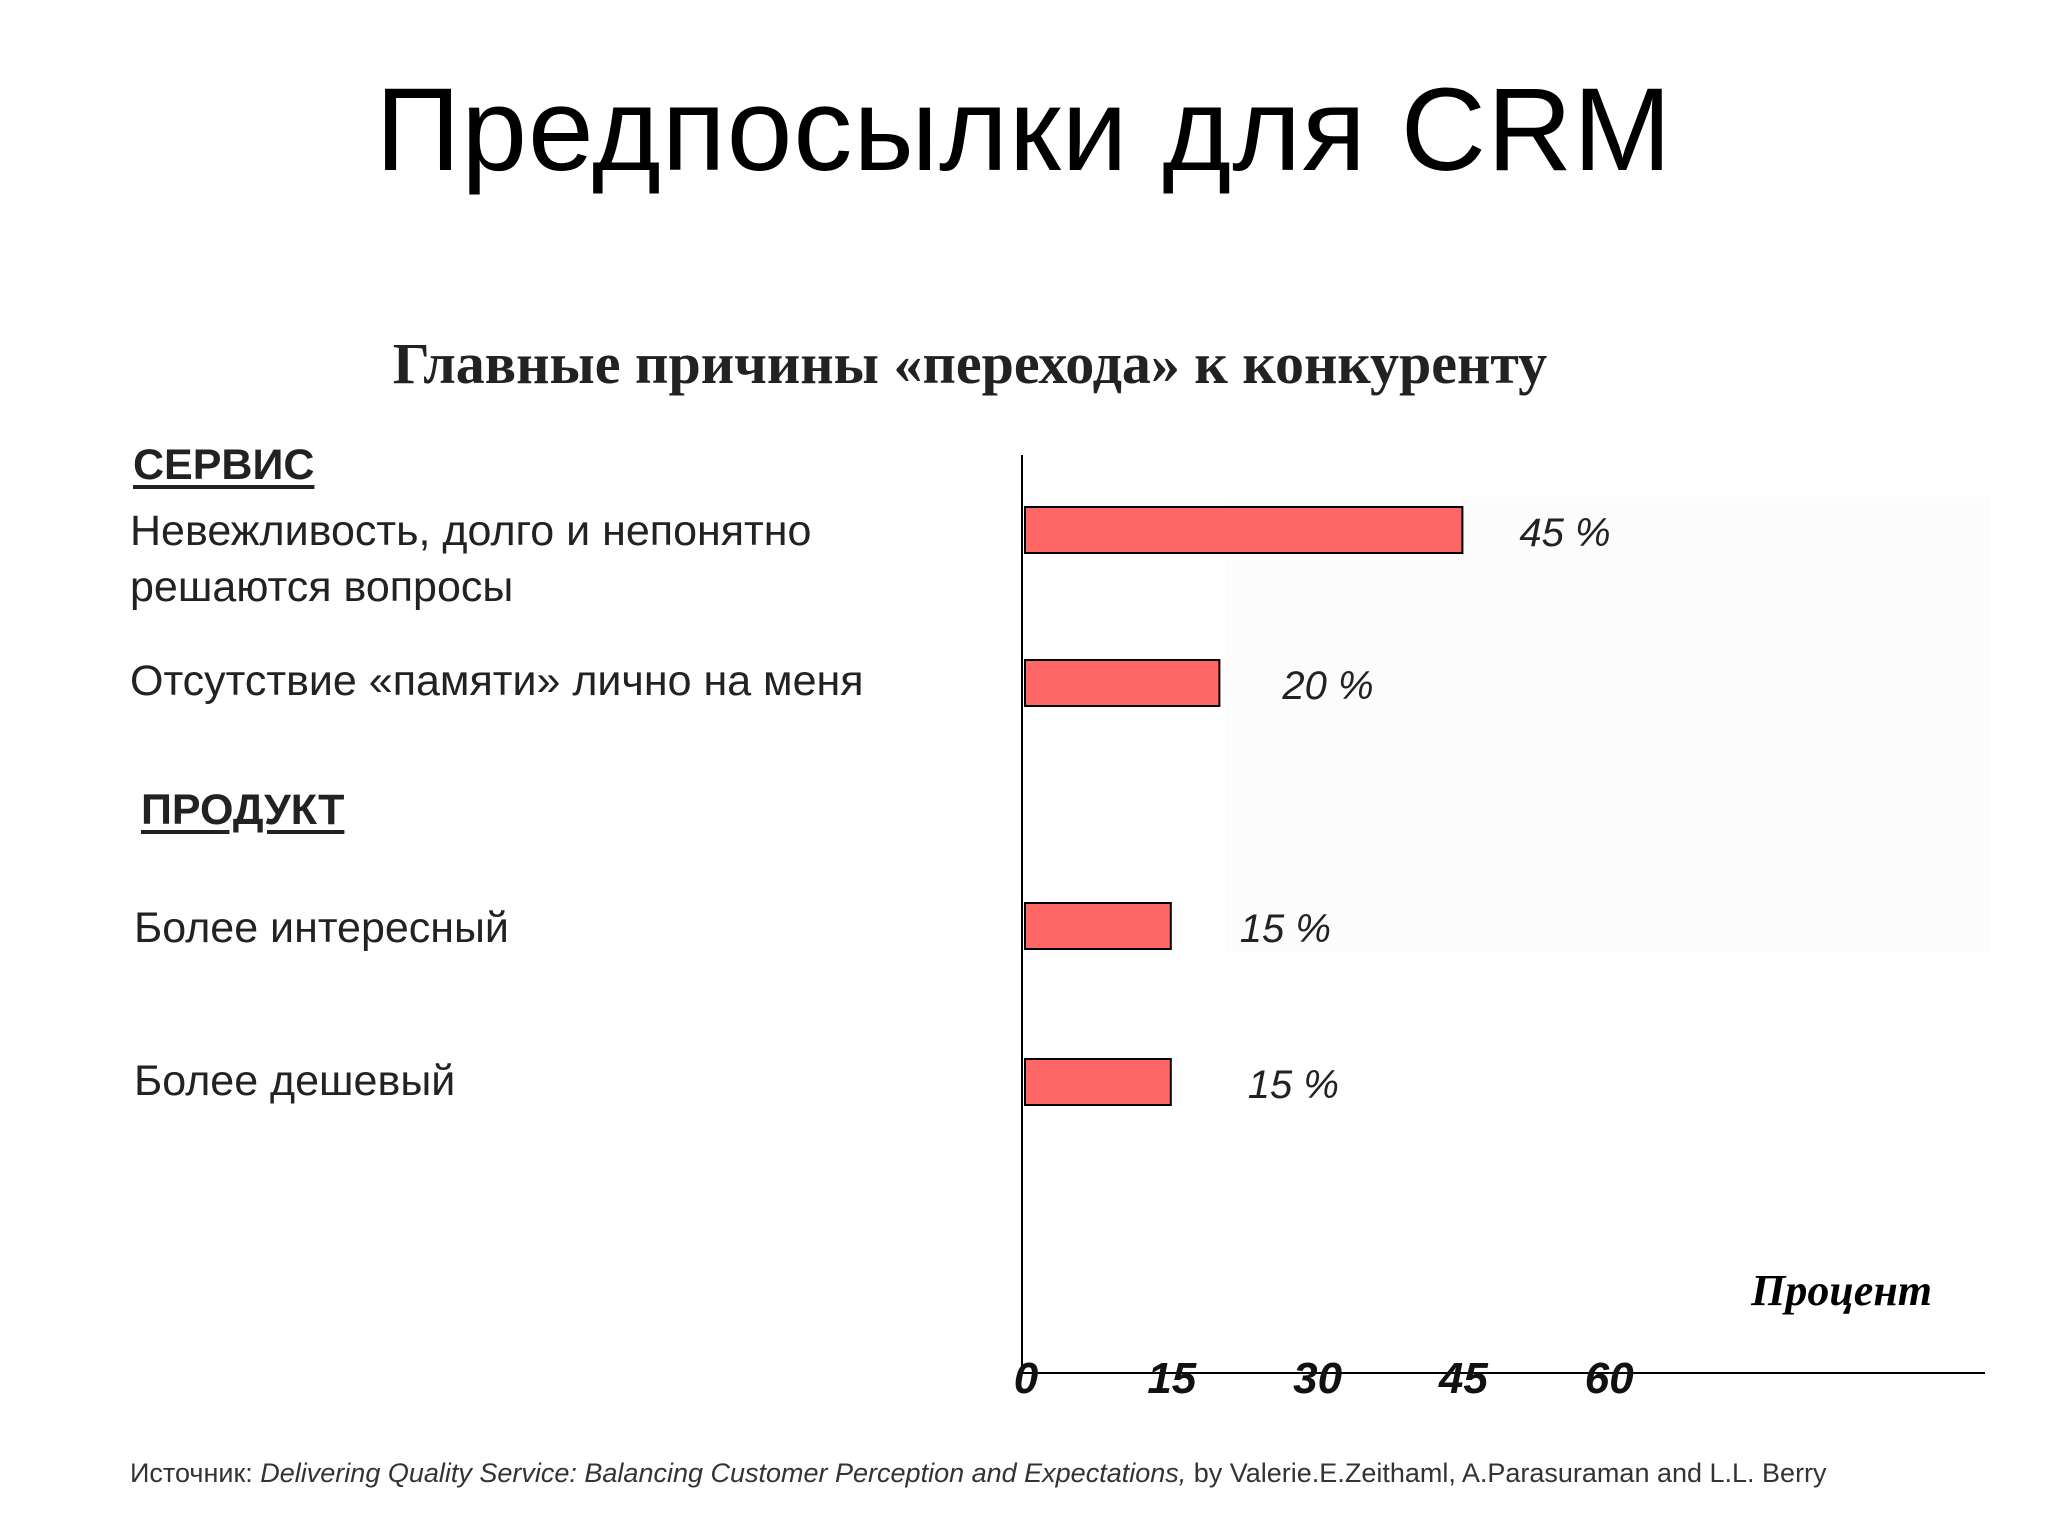 This screenshot has width=2048, height=1536. What do you see at coordinates (243, 810) in the screenshot?
I see `group-label-product: ПРОДУКТ` at bounding box center [243, 810].